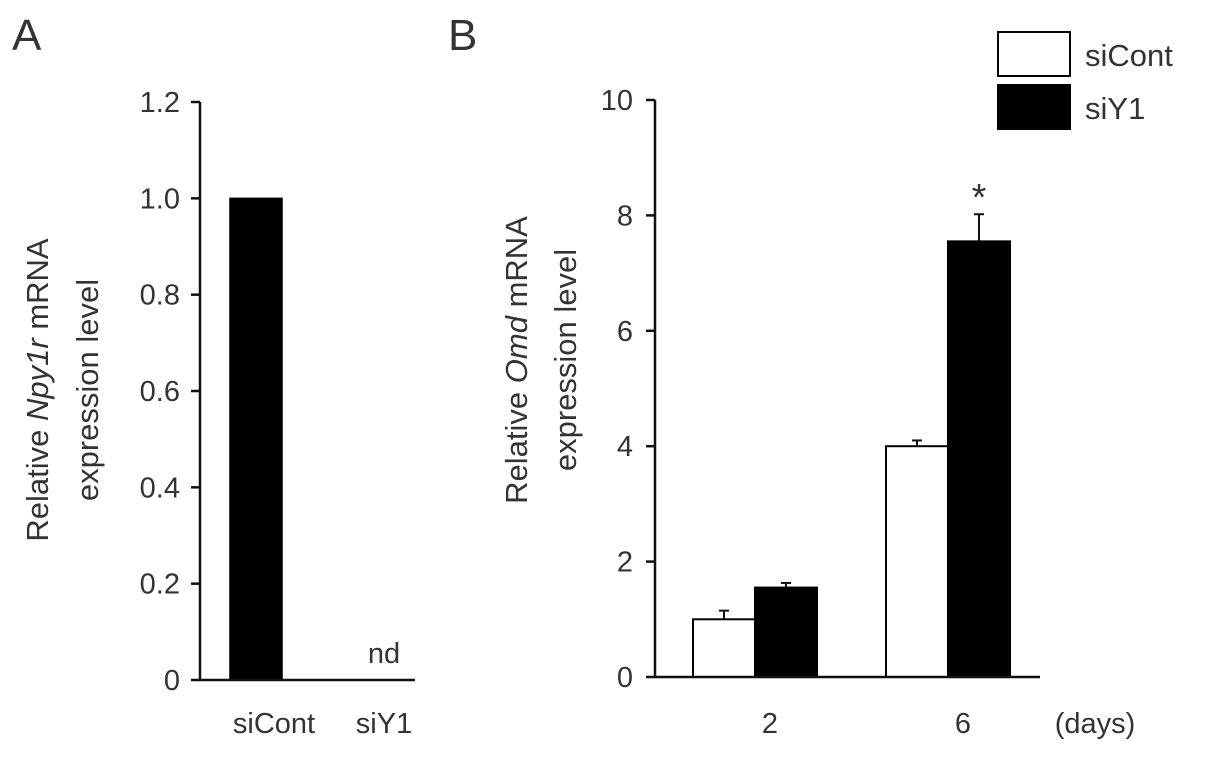  What do you see at coordinates (384, 724) in the screenshot?
I see `panel-a-x-tick-label: siY1` at bounding box center [384, 724].